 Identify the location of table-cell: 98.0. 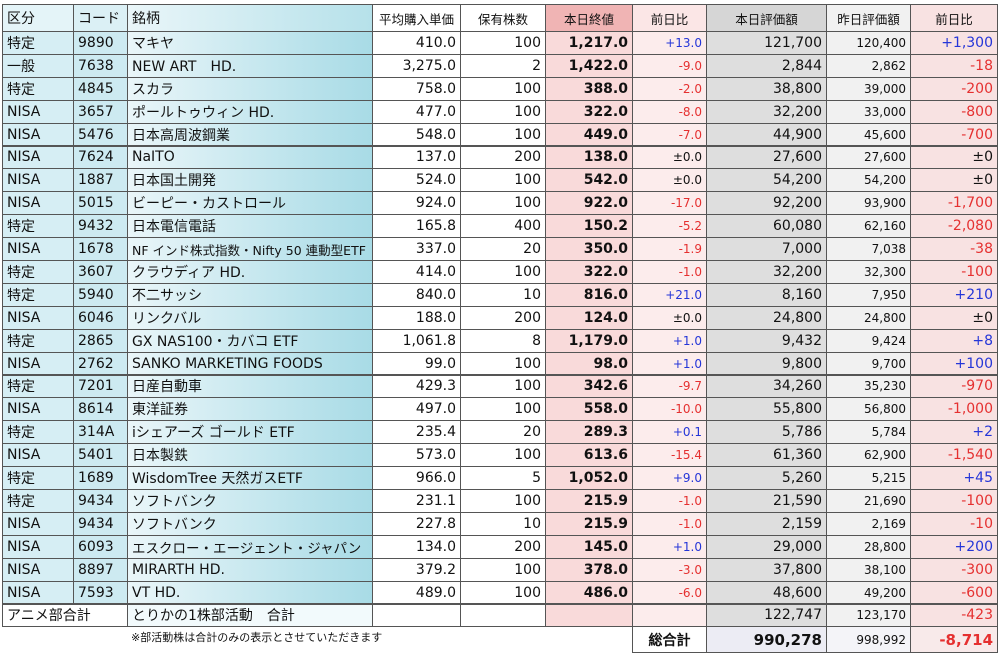
(589, 363).